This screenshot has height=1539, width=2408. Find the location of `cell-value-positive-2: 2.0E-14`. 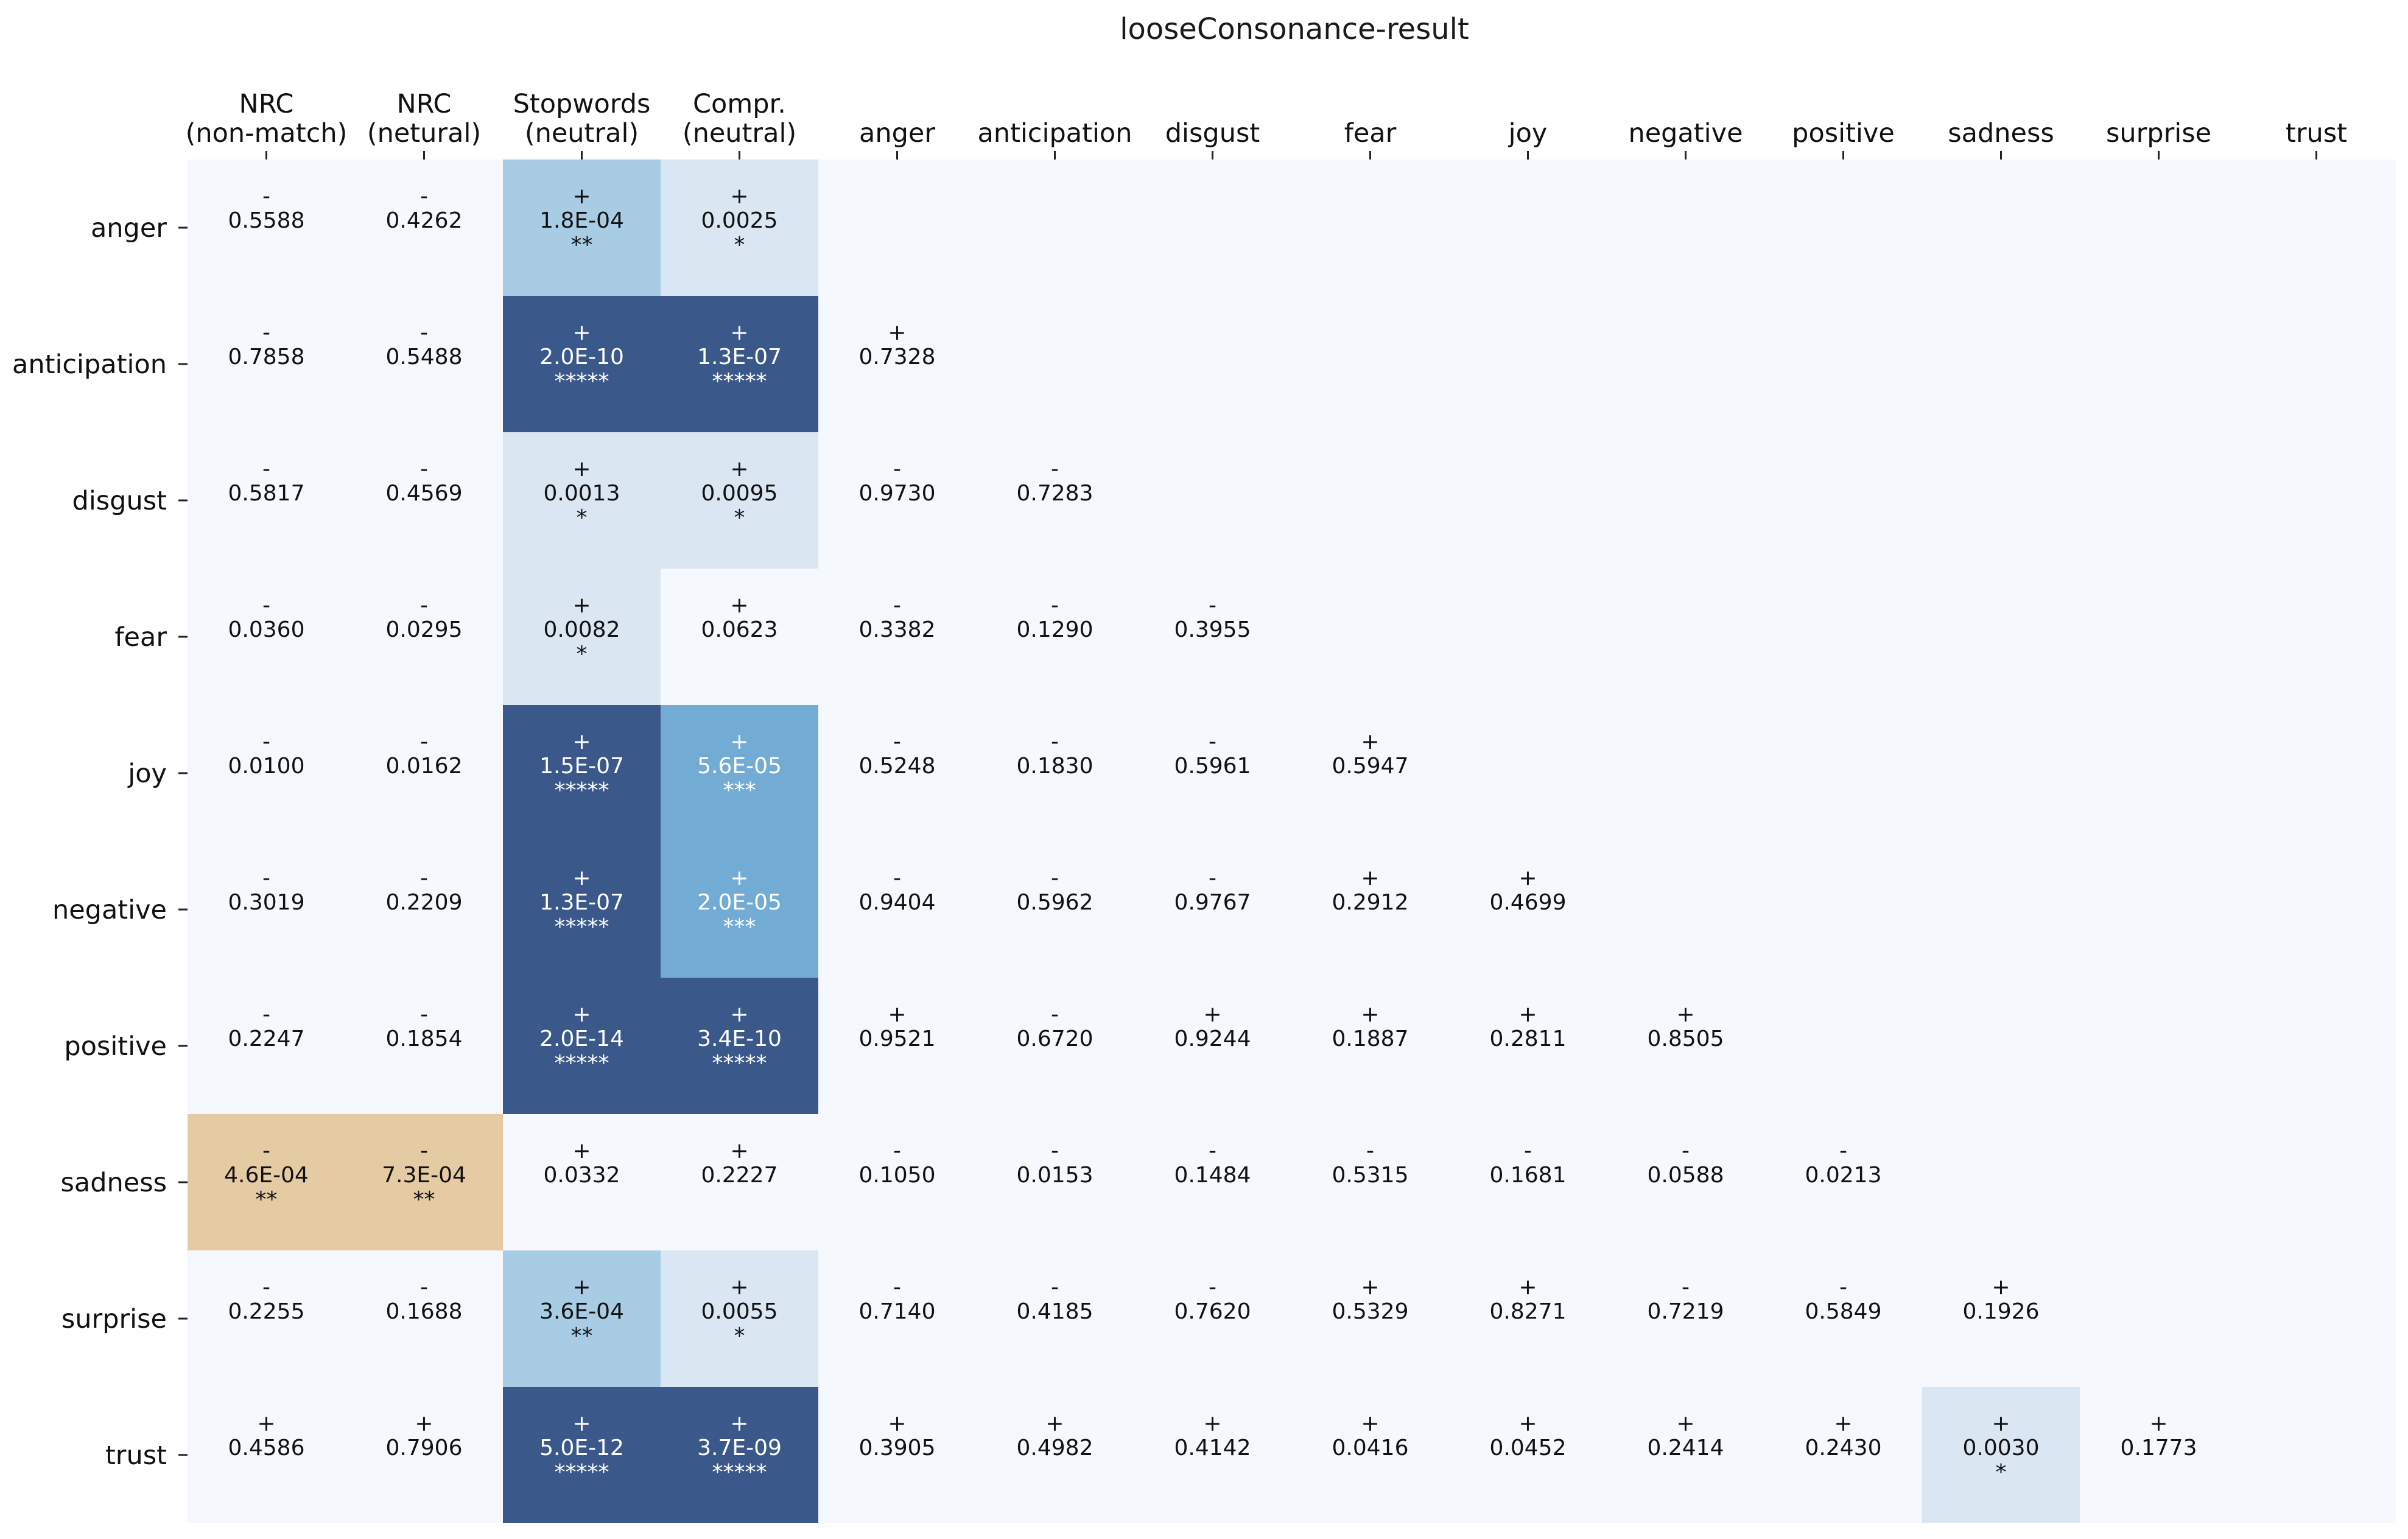

cell-value-positive-2: 2.0E-14 is located at coordinates (581, 1038).